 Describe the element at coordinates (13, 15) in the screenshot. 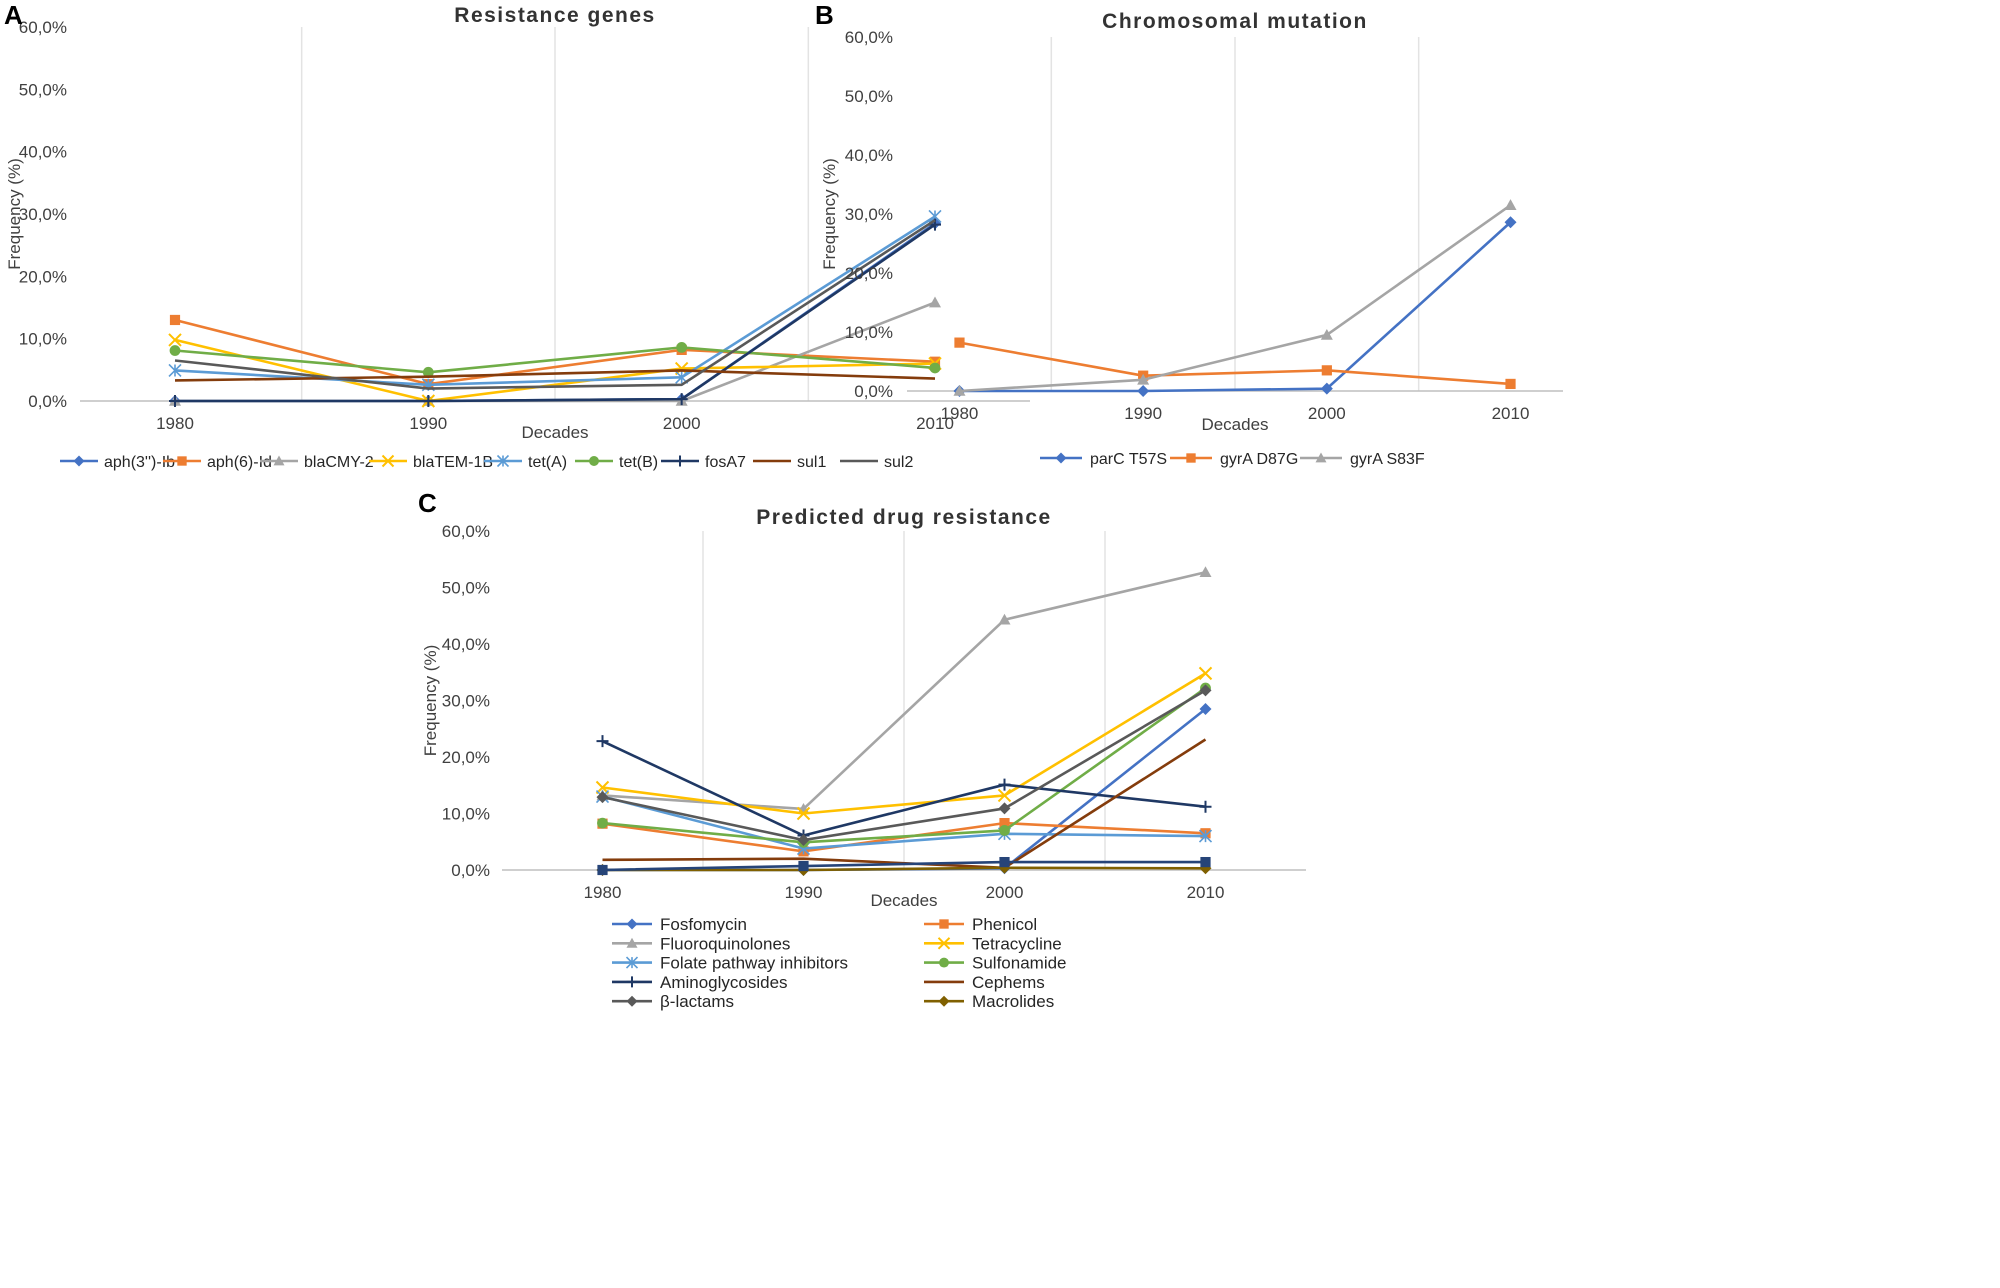

I see `panel-label: A` at that location.